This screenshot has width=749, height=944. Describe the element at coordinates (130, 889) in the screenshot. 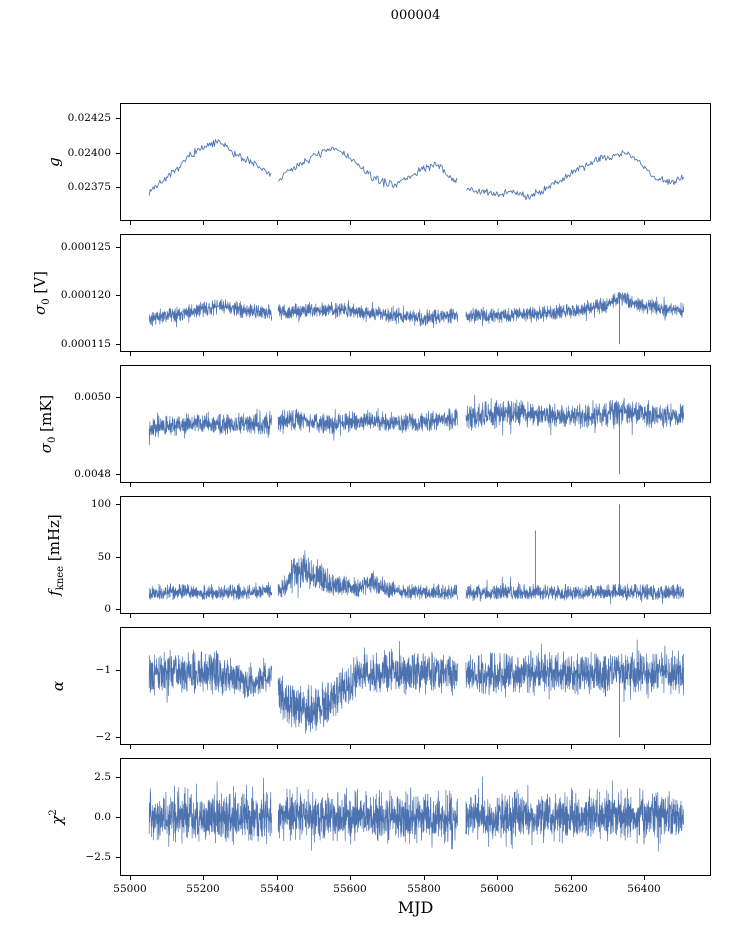

I see `x-tick-label: 55000` at that location.